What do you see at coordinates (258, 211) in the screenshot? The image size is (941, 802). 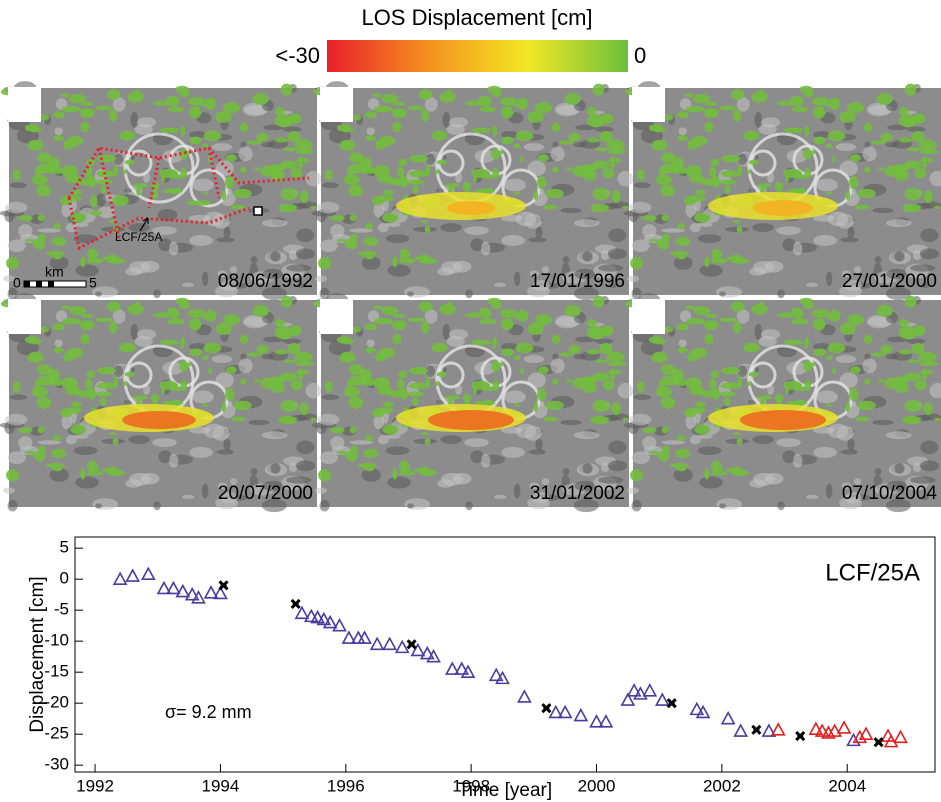 I see `reference-point` at bounding box center [258, 211].